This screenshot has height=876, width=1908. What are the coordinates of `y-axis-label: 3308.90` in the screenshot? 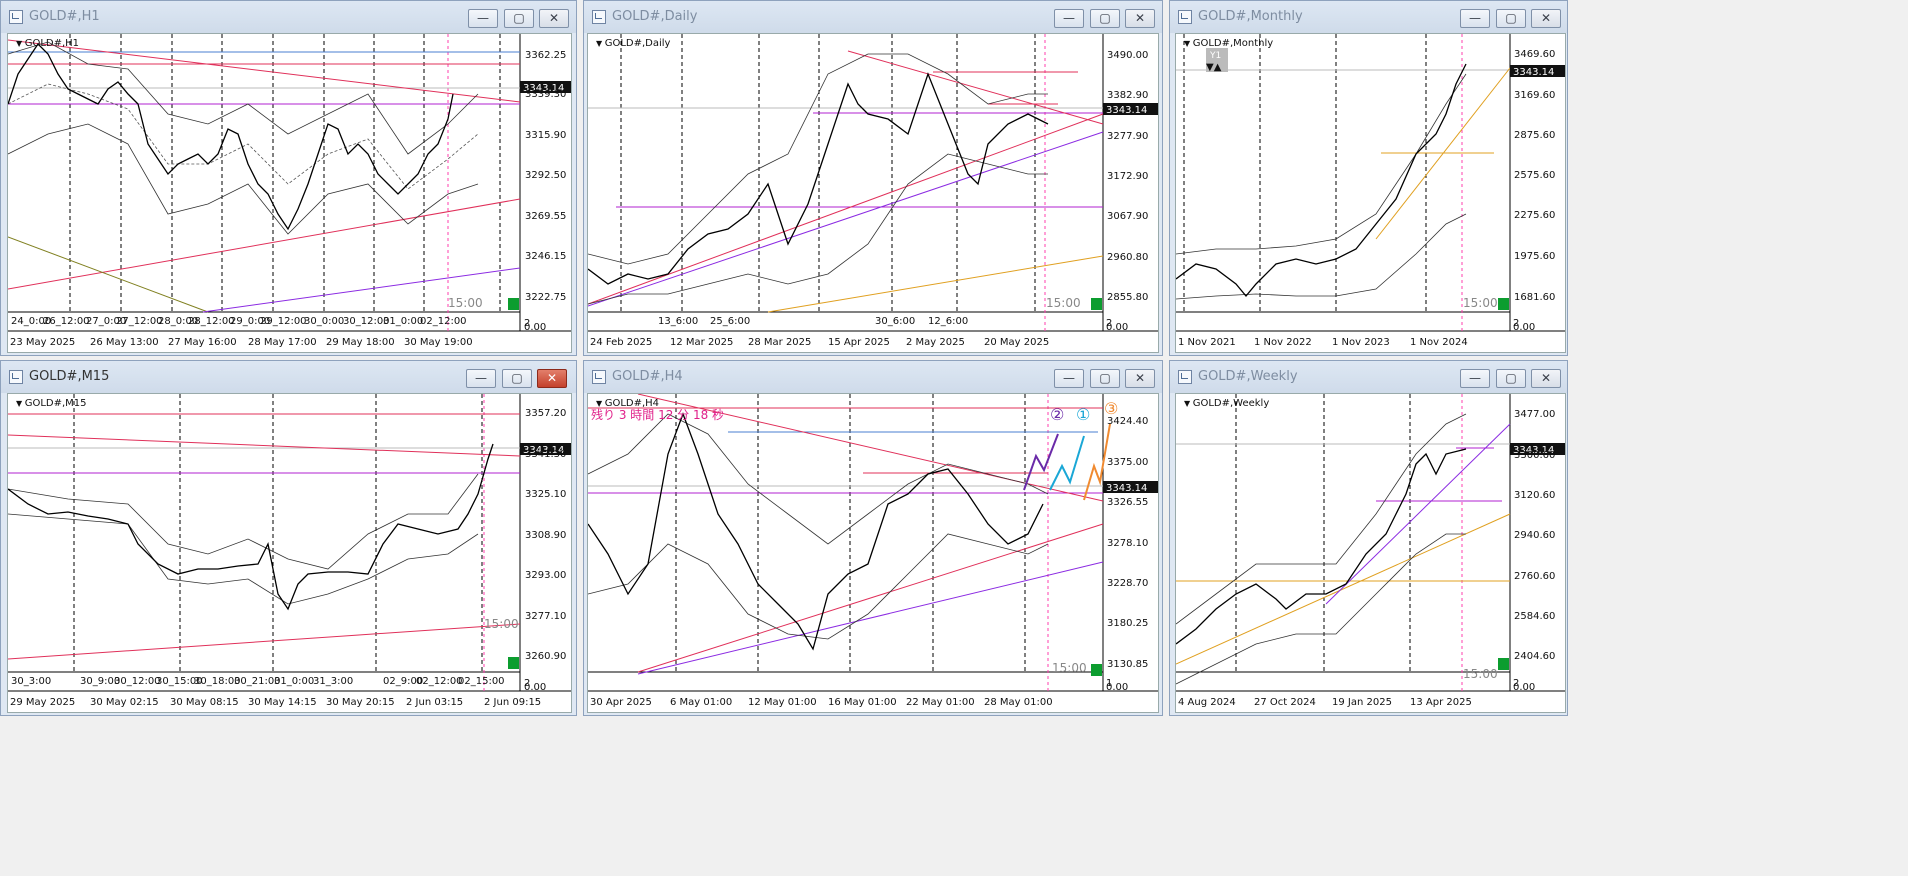 It's located at (545, 535).